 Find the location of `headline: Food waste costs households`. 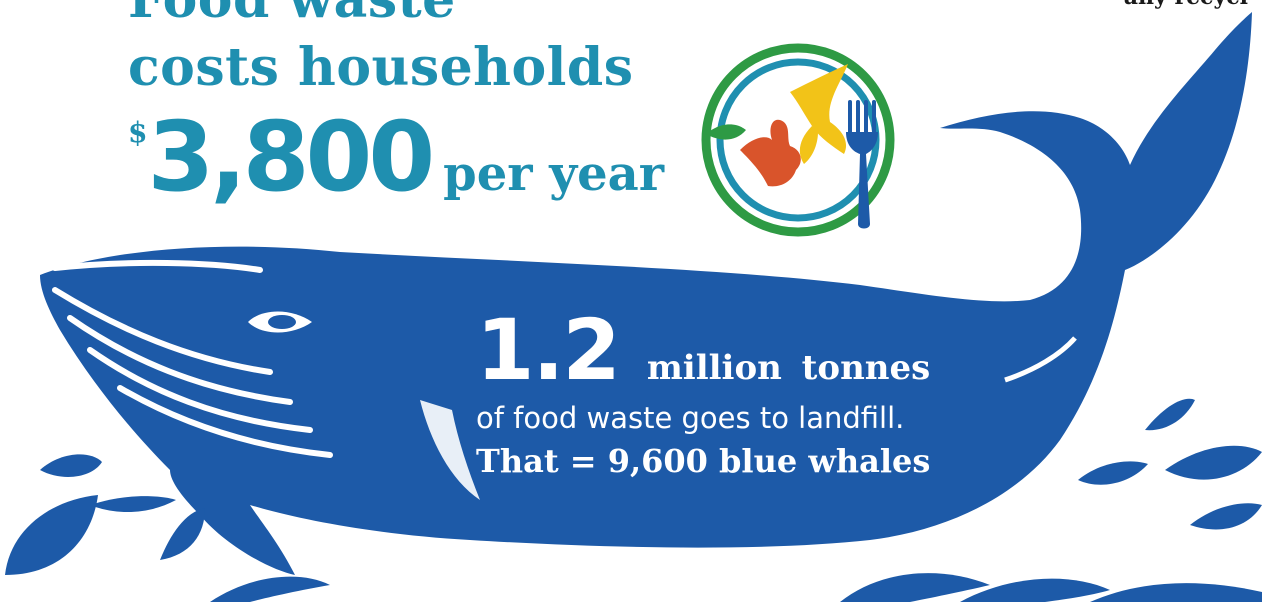

headline: Food waste costs households is located at coordinates (381, 51).